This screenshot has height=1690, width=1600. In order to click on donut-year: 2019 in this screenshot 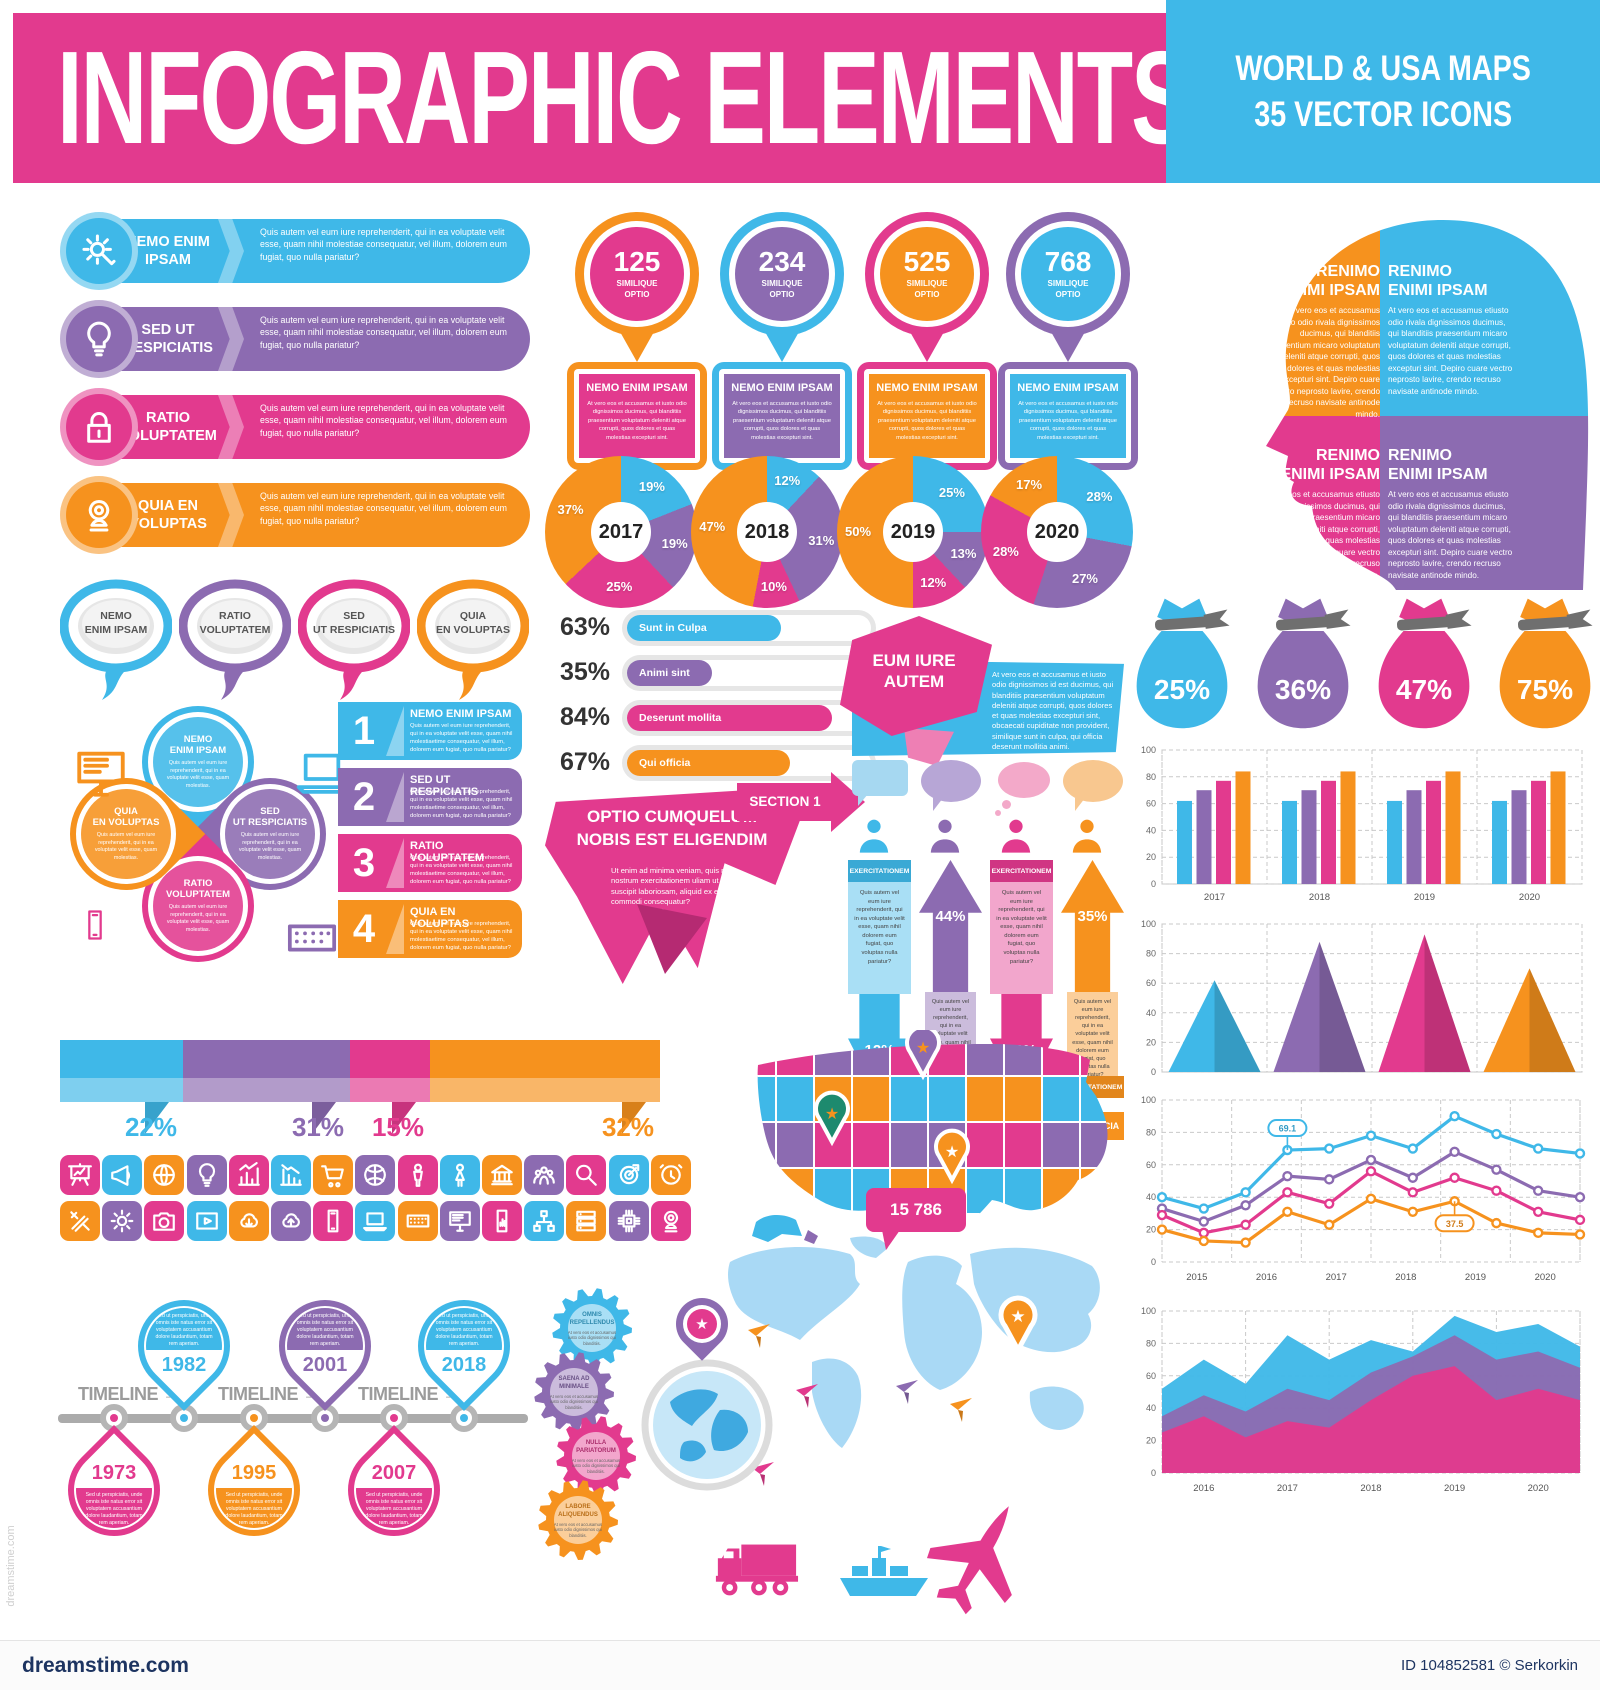, I will do `click(913, 531)`.